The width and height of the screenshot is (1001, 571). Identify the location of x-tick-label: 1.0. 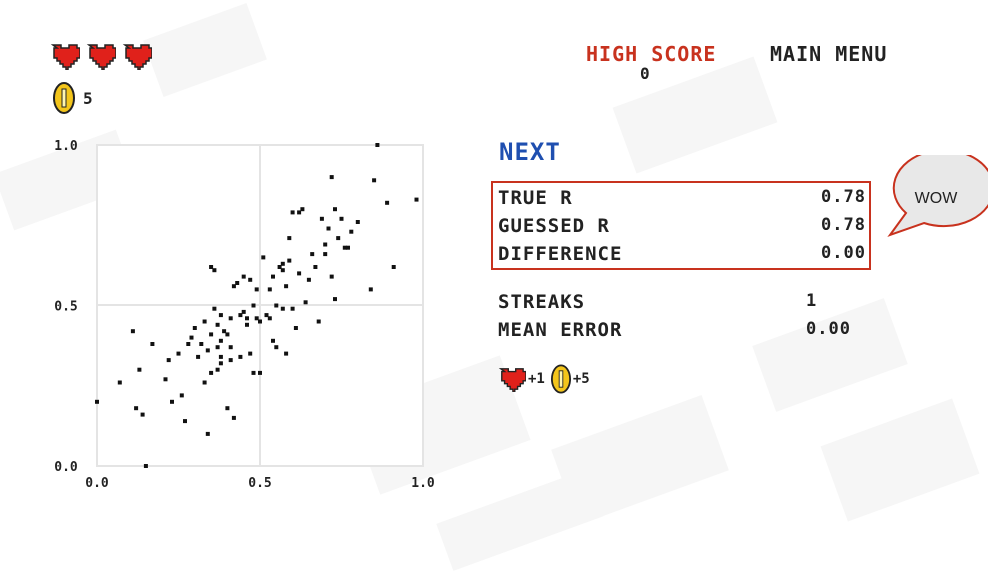
(423, 483).